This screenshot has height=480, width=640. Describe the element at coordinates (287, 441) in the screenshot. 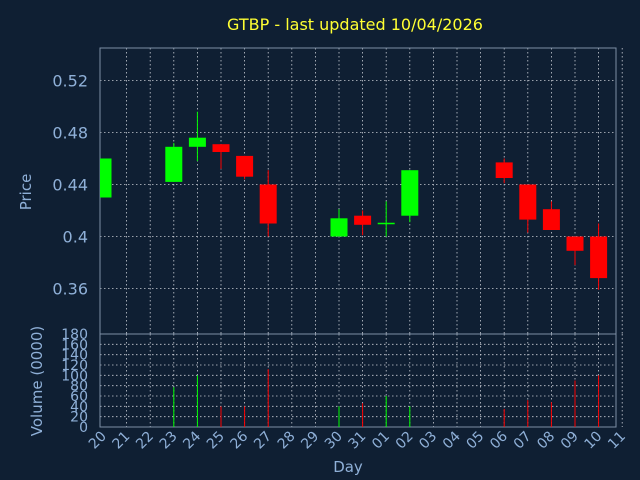

I see `x-tick-label: 28` at that location.